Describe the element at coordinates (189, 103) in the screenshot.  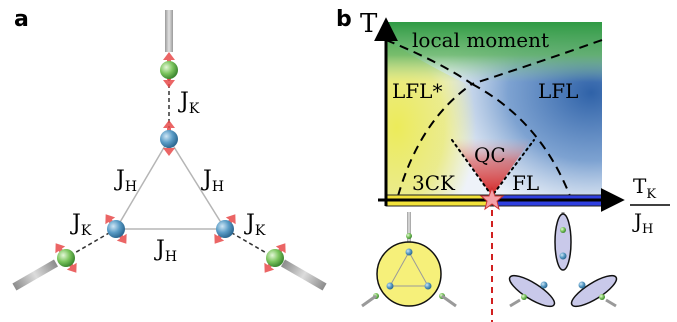
I see `label-jk-top: JK` at that location.